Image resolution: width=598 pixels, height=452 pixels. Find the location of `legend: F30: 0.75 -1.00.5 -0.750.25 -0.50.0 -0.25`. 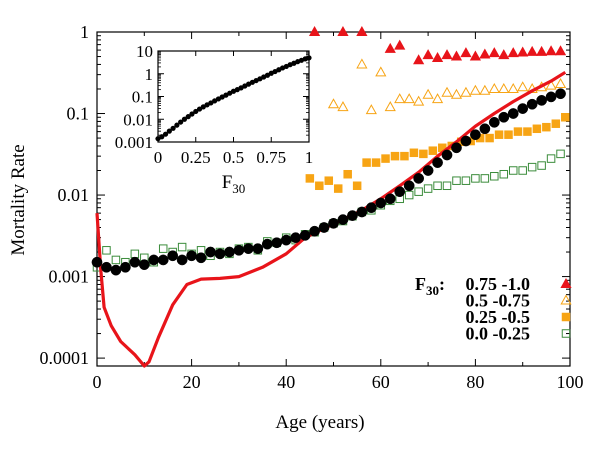

legend: F30: 0.75 -1.00.5 -0.750.25 -0.50.0 -0.25 is located at coordinates (493, 309).